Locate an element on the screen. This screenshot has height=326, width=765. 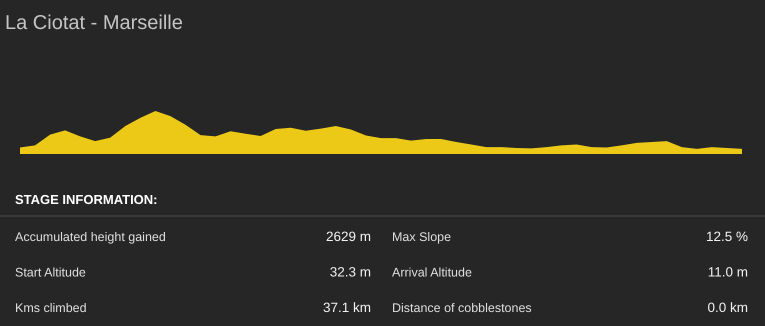
text: Arrival Altitude is located at coordinates (432, 273).